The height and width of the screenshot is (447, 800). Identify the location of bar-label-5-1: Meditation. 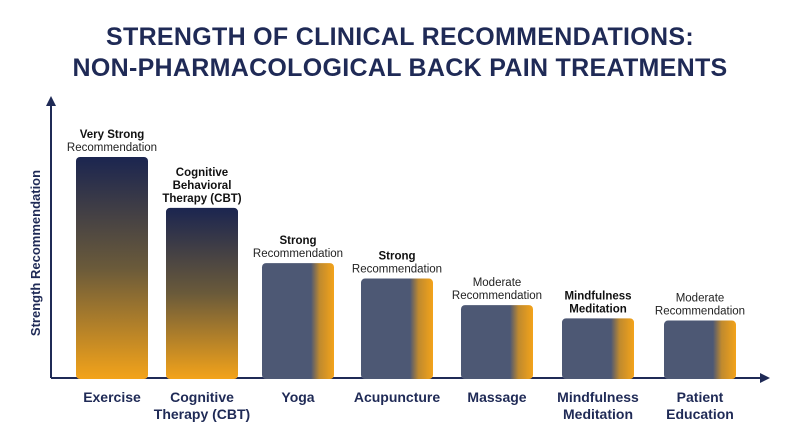
(598, 309).